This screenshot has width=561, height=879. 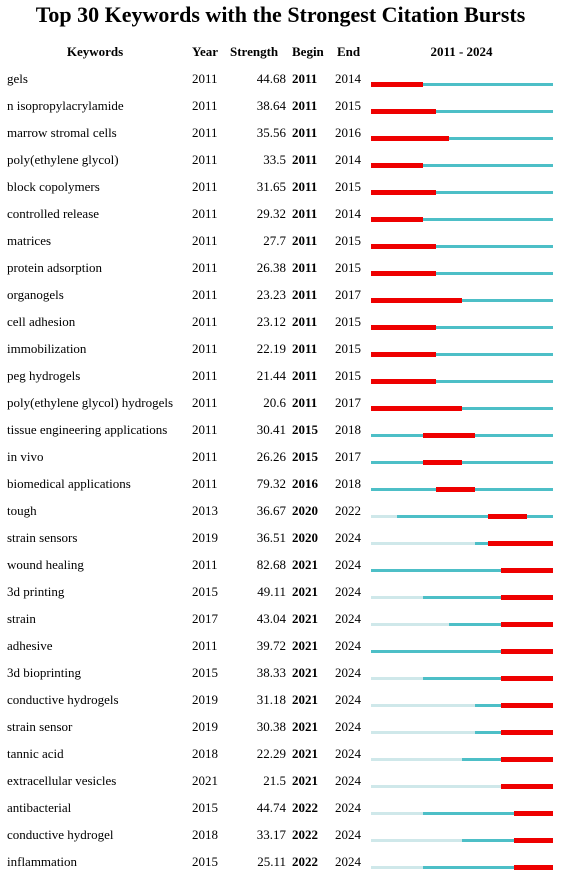 What do you see at coordinates (271, 348) in the screenshot?
I see `strength-cell: 22.19` at bounding box center [271, 348].